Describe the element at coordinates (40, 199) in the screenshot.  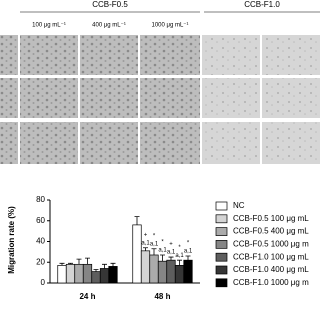
I see `y-tick-label: 80` at that location.